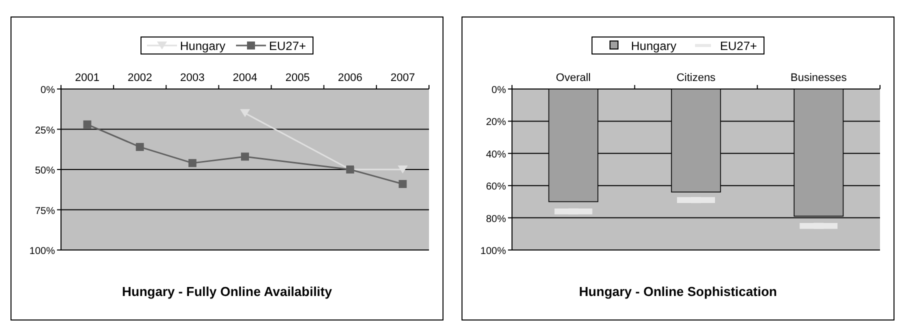 Image resolution: width=904 pixels, height=336 pixels. I want to click on text: Hungary - Fully Online Availability, so click(227, 291).